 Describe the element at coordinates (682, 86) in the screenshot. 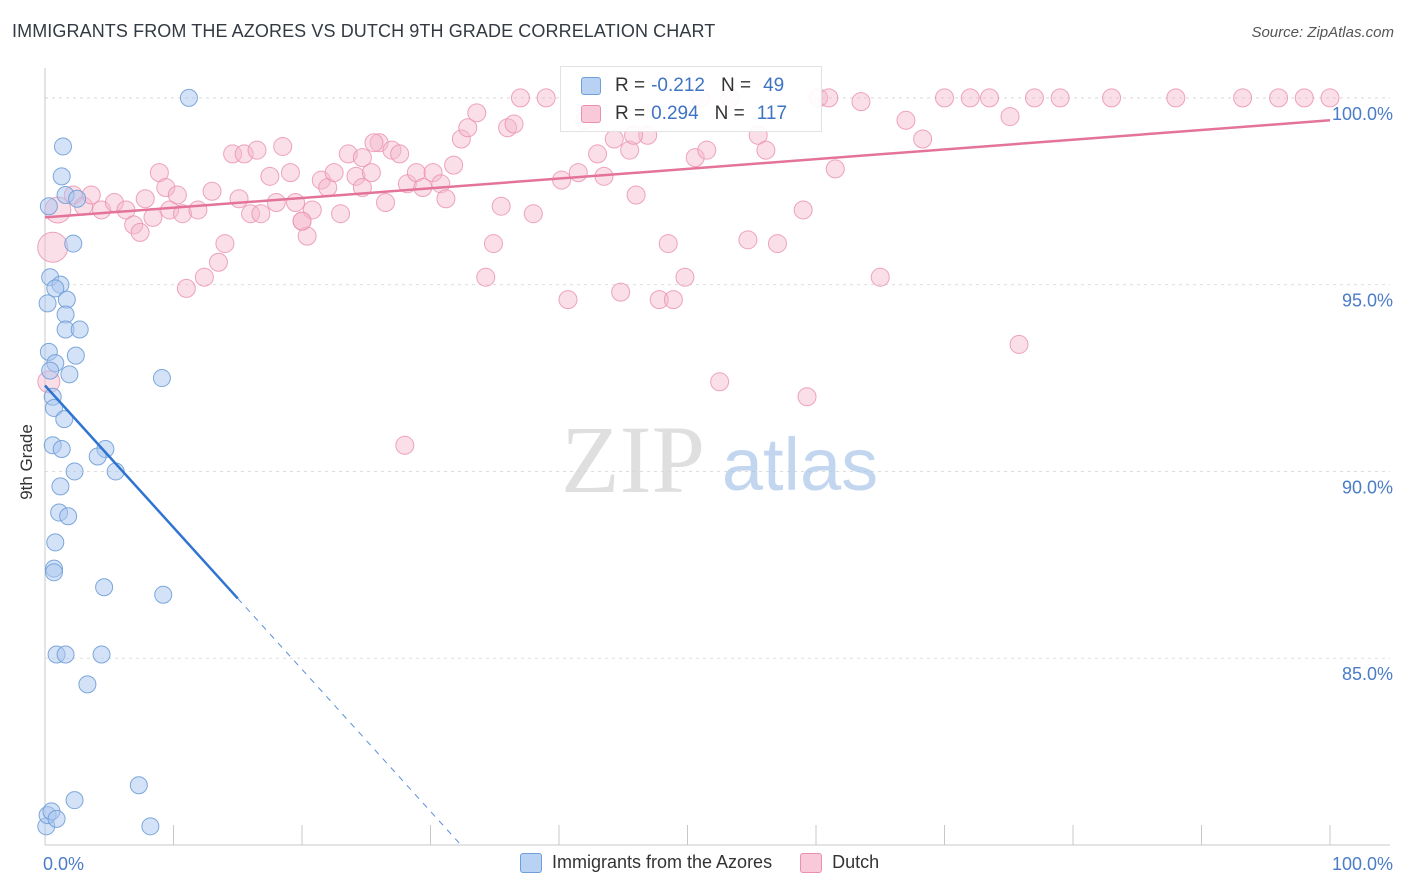

I see `stats-row-azores: R = -0.212 N = 49` at that location.